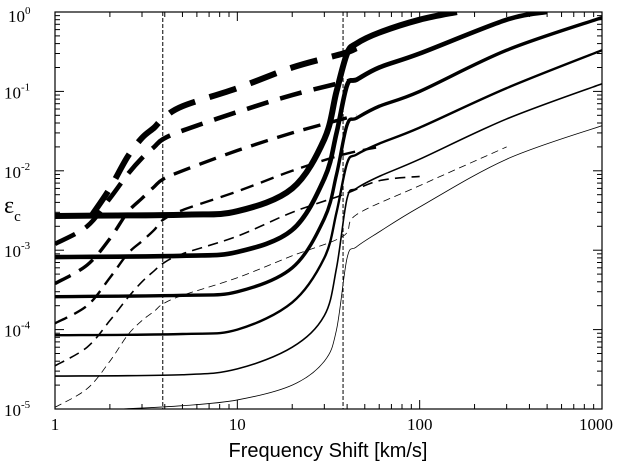 The height and width of the screenshot is (464, 628). Describe the element at coordinates (19, 15) in the screenshot. I see `y-tick-label-1e0: 10⁰` at that location.